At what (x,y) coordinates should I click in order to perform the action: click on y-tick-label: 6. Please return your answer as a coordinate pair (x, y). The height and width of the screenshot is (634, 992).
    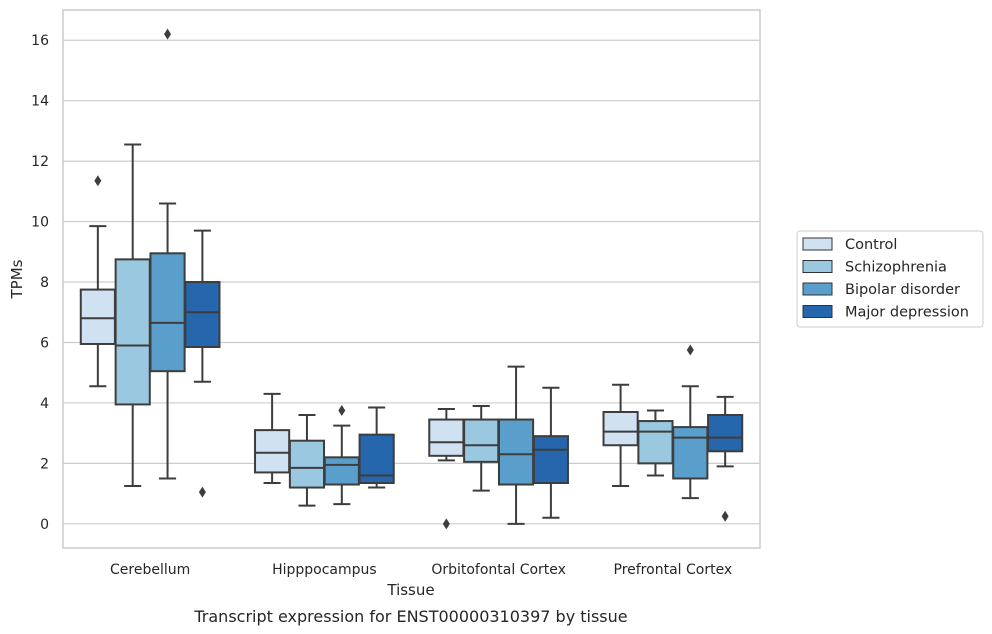
    Looking at the image, I should click on (44, 343).